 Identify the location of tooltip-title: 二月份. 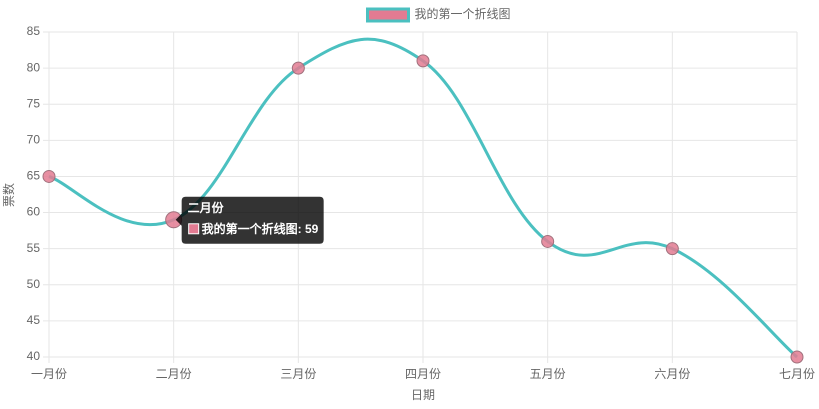
(206, 207).